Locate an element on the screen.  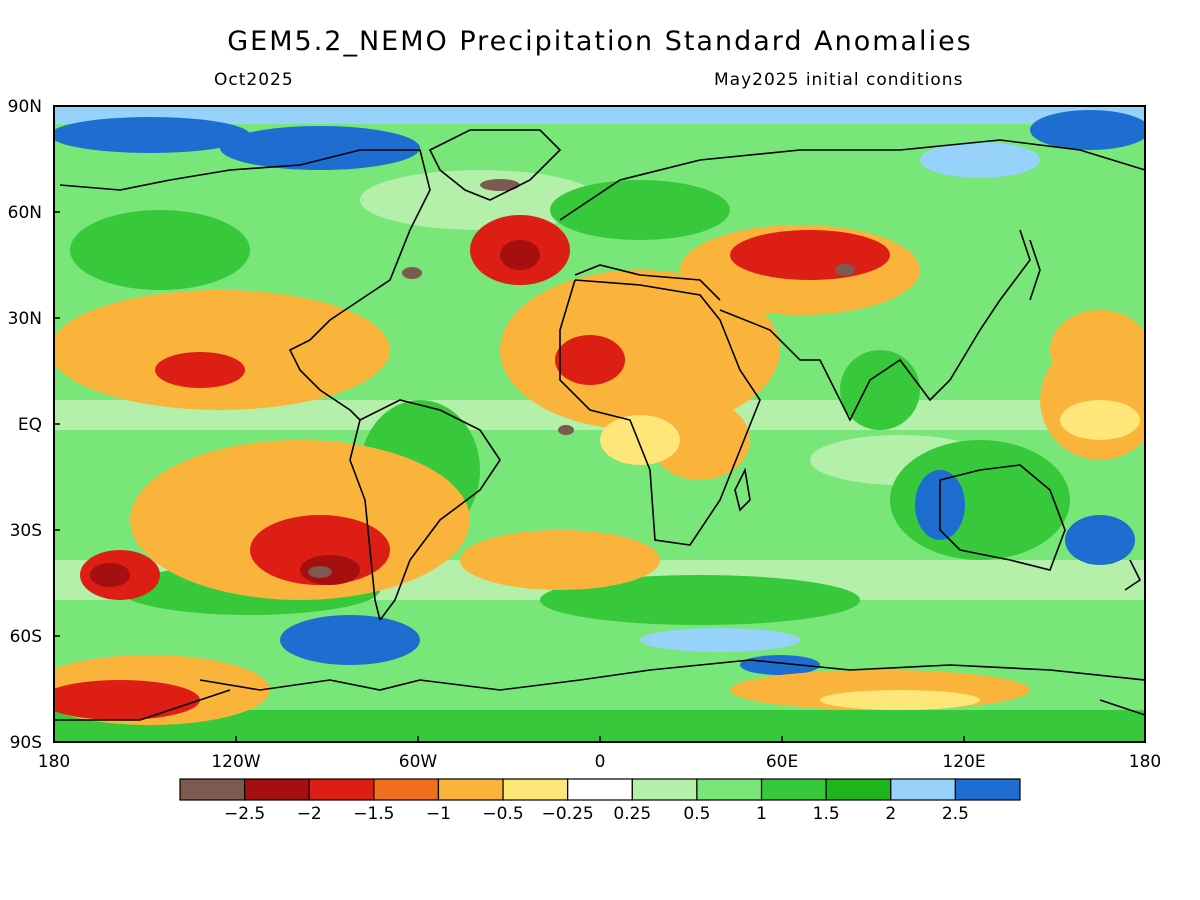
longitude-axis: 180 120W 60W 0 60E 120E 180 is located at coordinates (599, 754).